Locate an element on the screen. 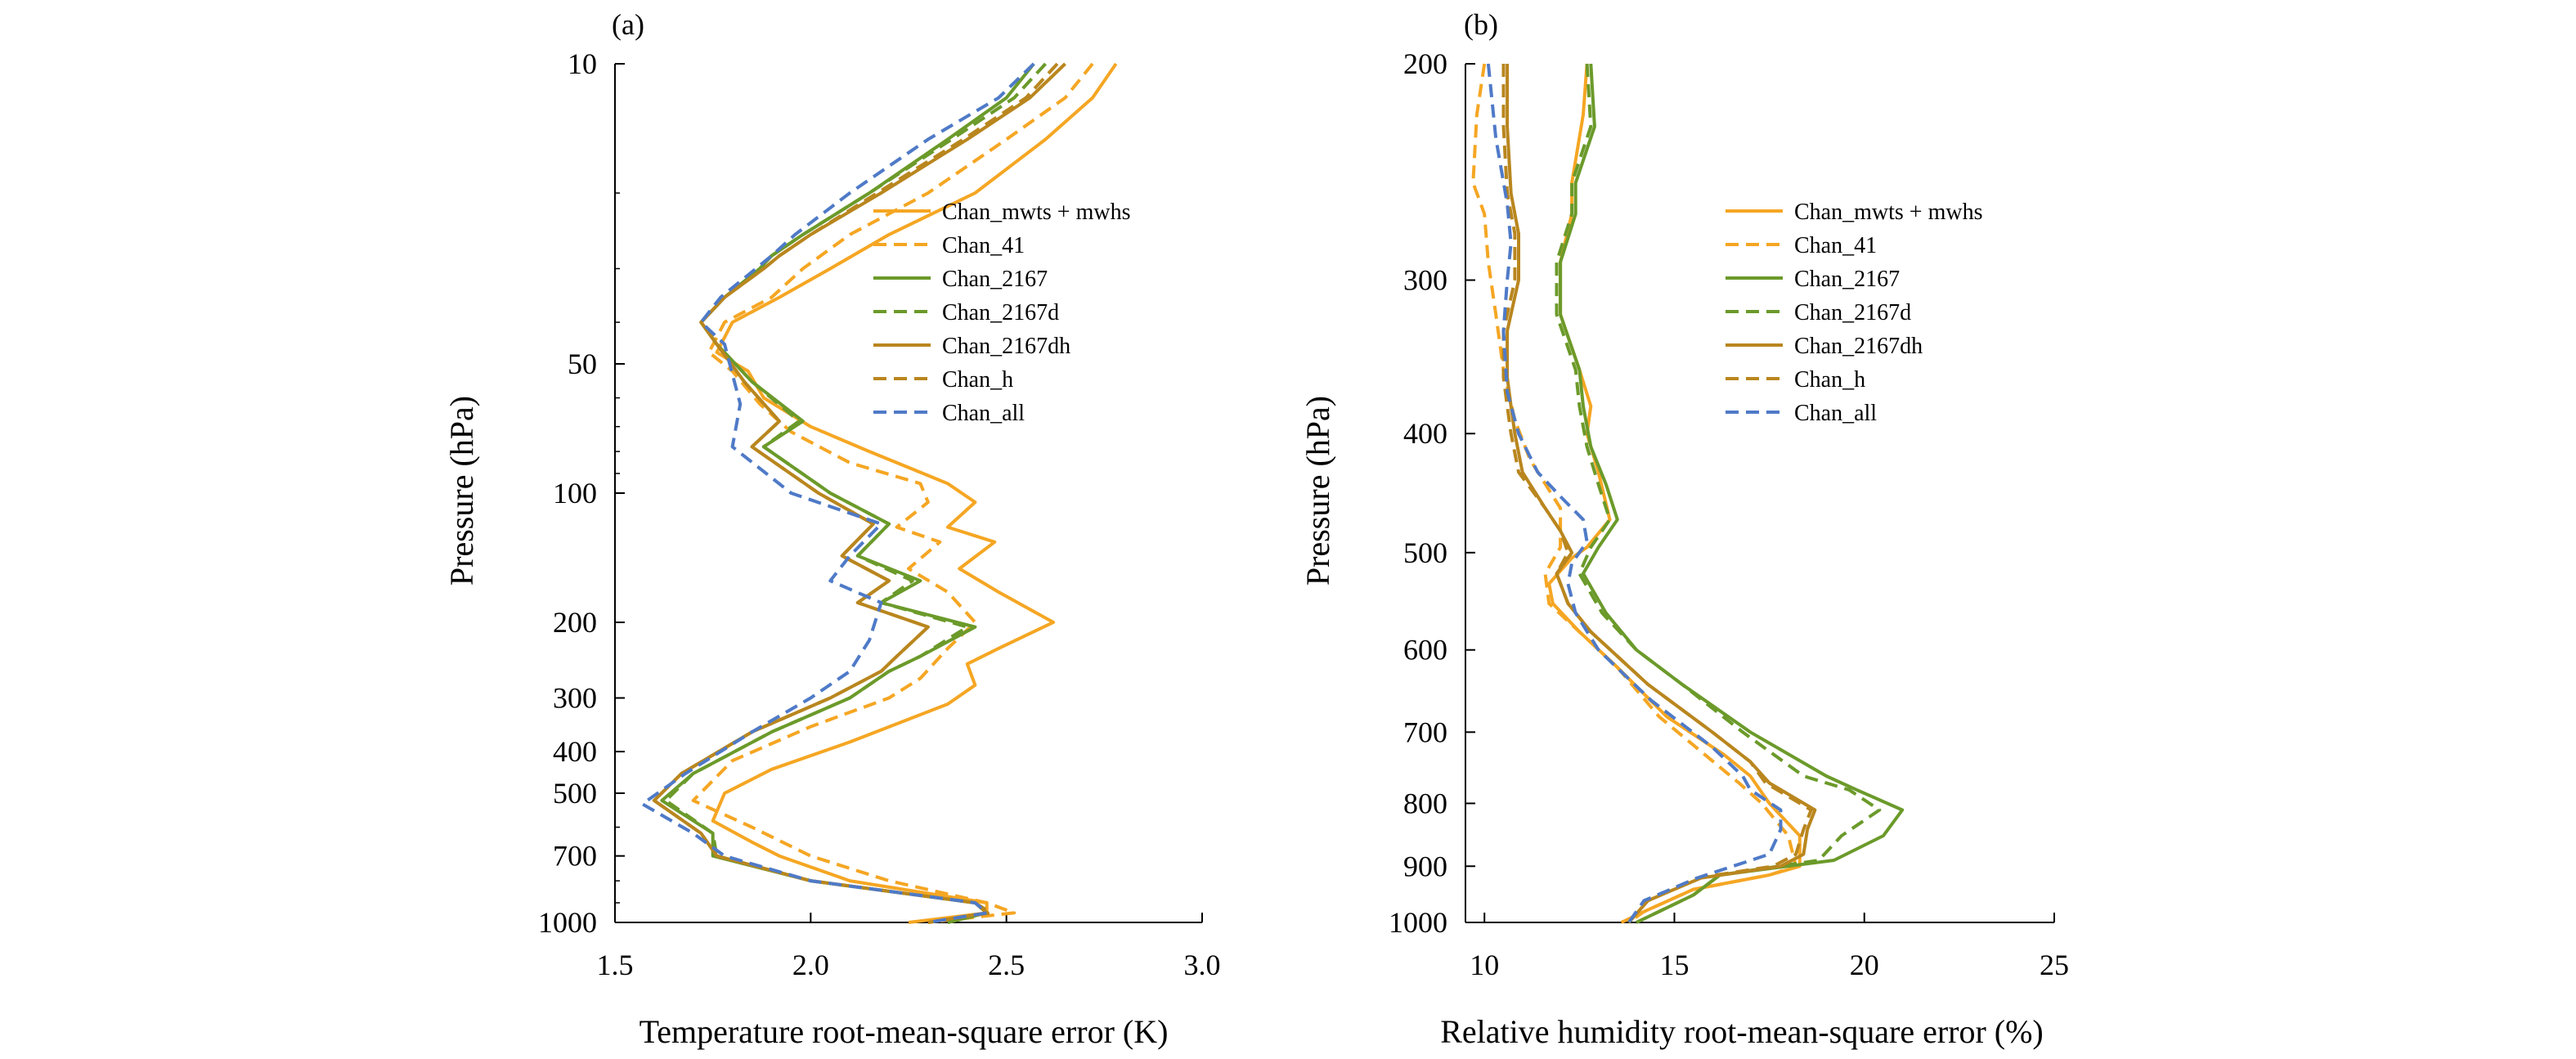 The height and width of the screenshot is (1059, 2576). panel-b-x-tick-label: 10 is located at coordinates (1484, 965).